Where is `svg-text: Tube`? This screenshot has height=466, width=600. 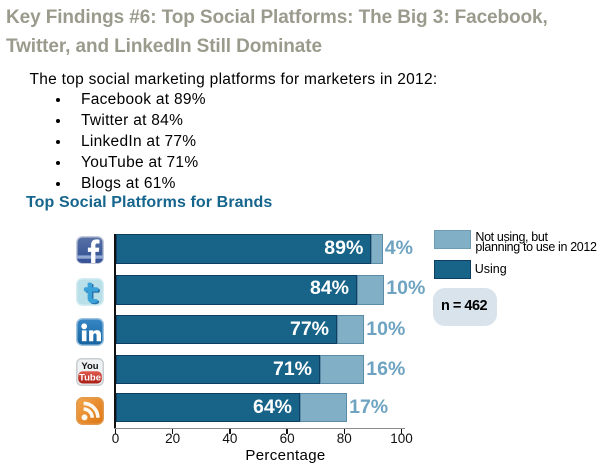
svg-text: Tube is located at coordinates (90, 377).